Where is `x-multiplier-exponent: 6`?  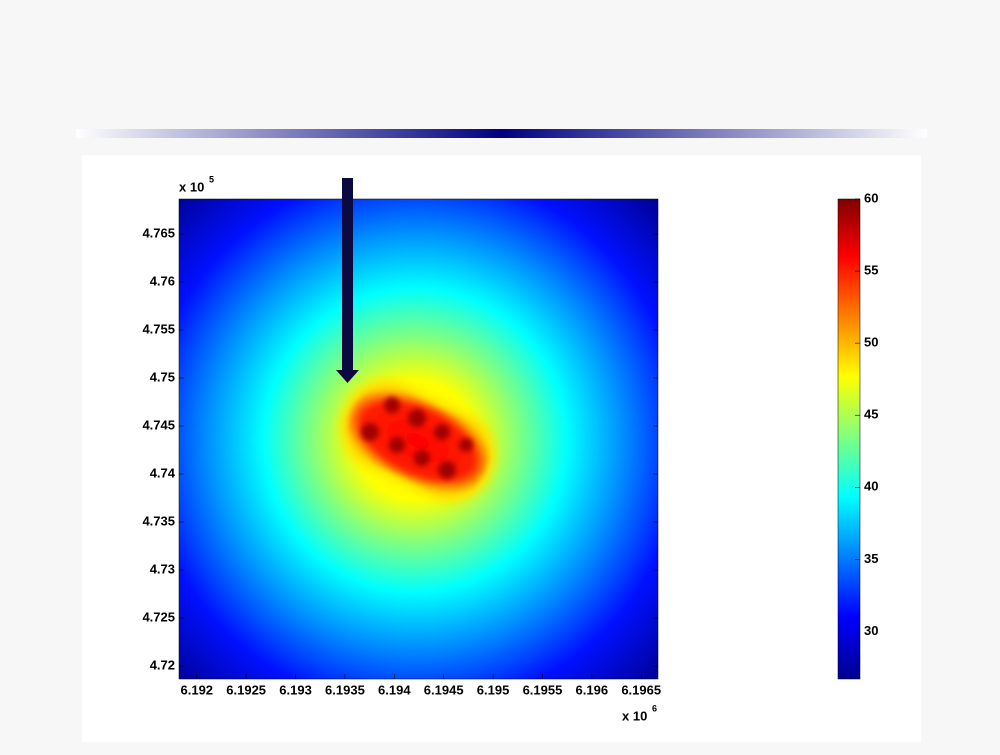 x-multiplier-exponent: 6 is located at coordinates (654, 708).